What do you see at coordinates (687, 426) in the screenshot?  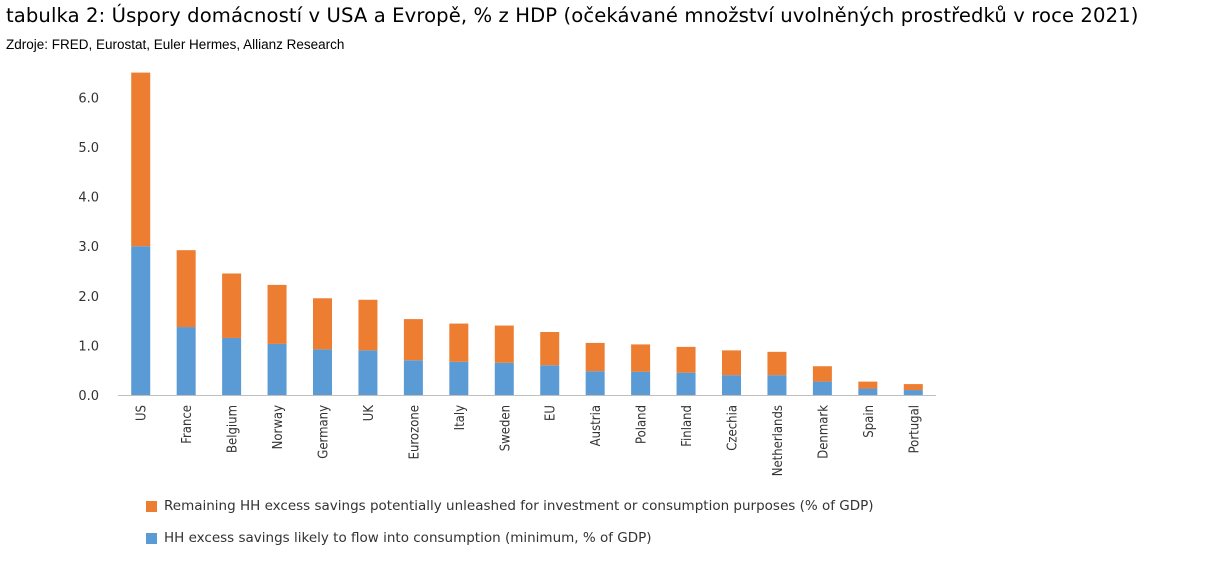 I see `x-category-label: Finland` at bounding box center [687, 426].